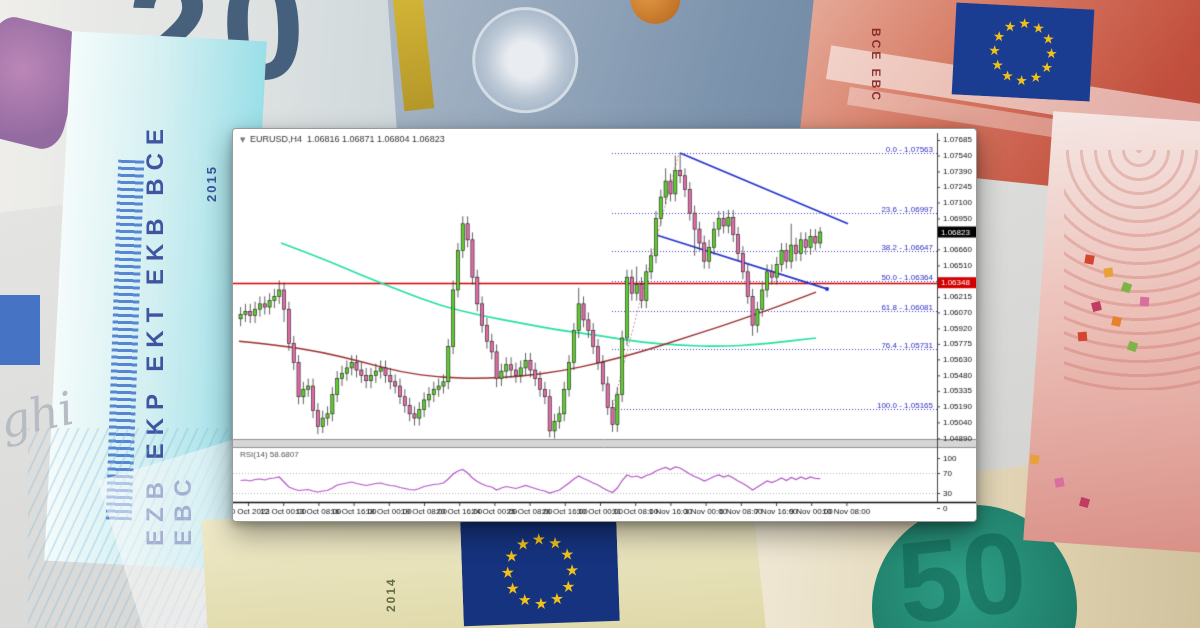 This screenshot has height=628, width=1200. Describe the element at coordinates (540, 571) in the screenshot. I see `eu-flag-icon-bottom: ★ ★★★★★★★★★★★` at that location.